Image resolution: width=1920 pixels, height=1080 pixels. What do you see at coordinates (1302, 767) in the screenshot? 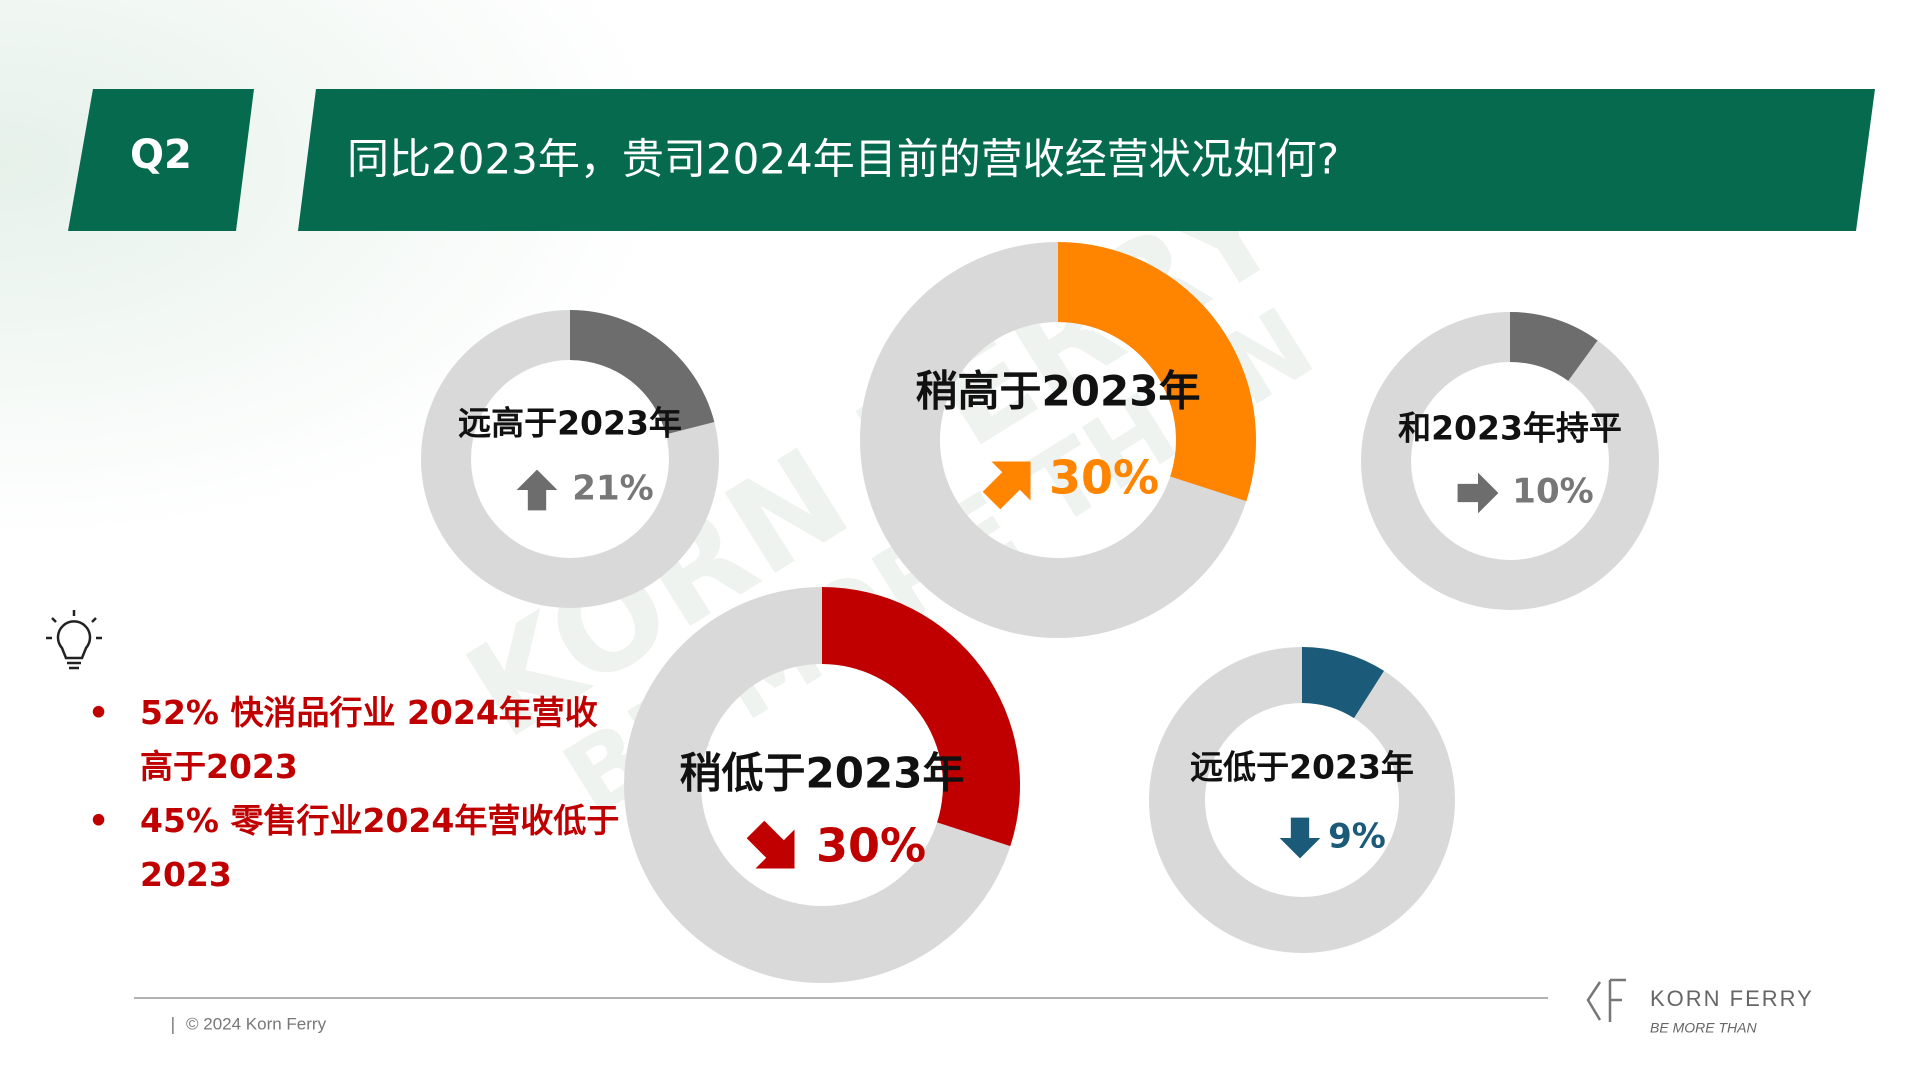
I see `donut-label: 远低于2023年` at bounding box center [1302, 767].